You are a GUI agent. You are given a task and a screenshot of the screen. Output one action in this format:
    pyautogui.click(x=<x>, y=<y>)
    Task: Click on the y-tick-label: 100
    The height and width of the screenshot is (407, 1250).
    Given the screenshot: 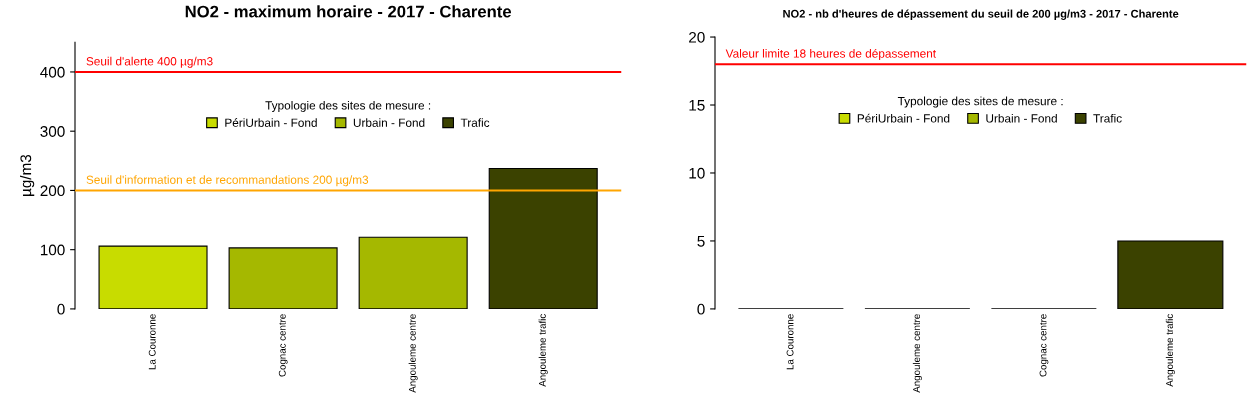 What is the action you would take?
    pyautogui.click(x=52, y=250)
    